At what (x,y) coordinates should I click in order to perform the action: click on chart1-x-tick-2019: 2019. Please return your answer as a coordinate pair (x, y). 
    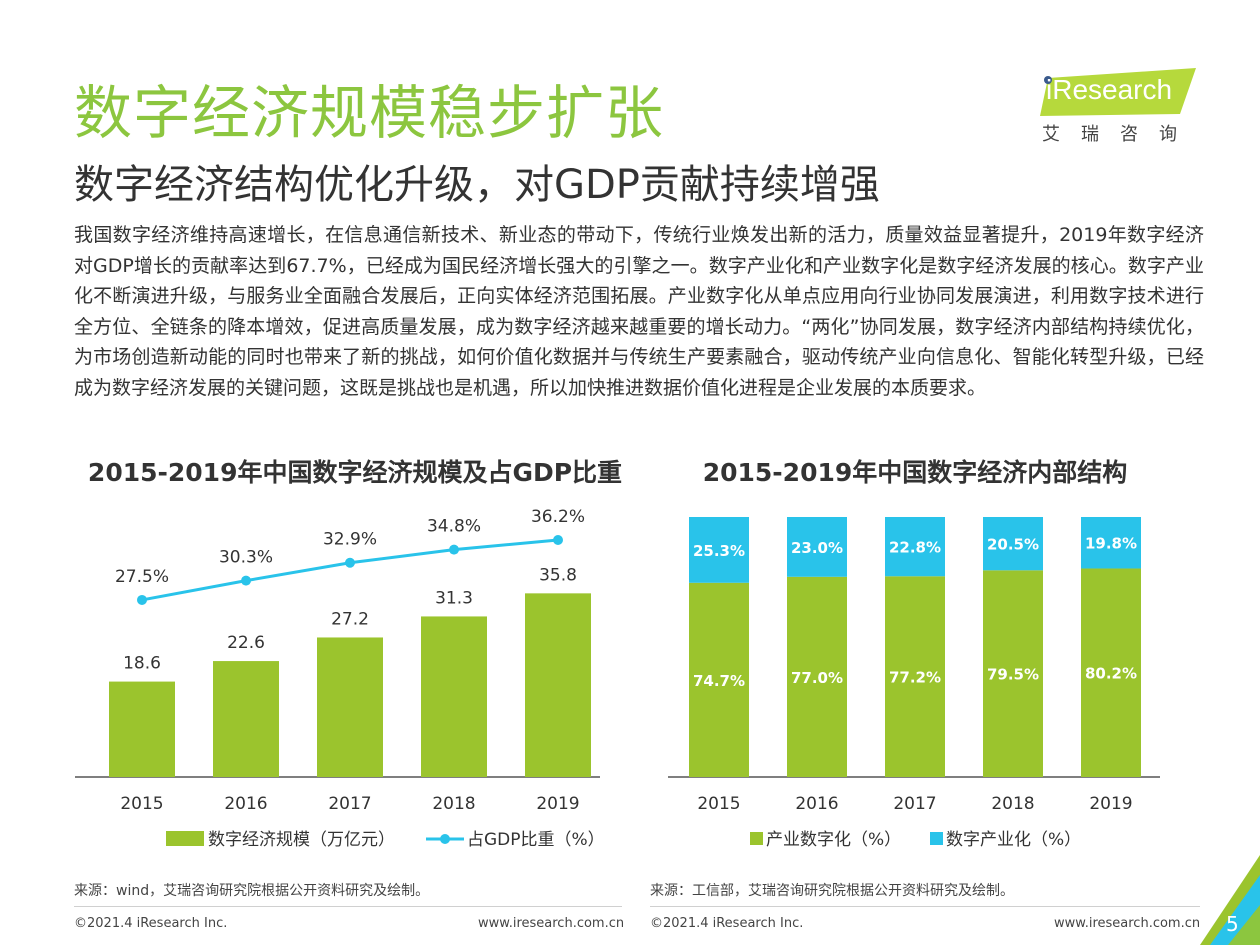
    Looking at the image, I should click on (557, 804).